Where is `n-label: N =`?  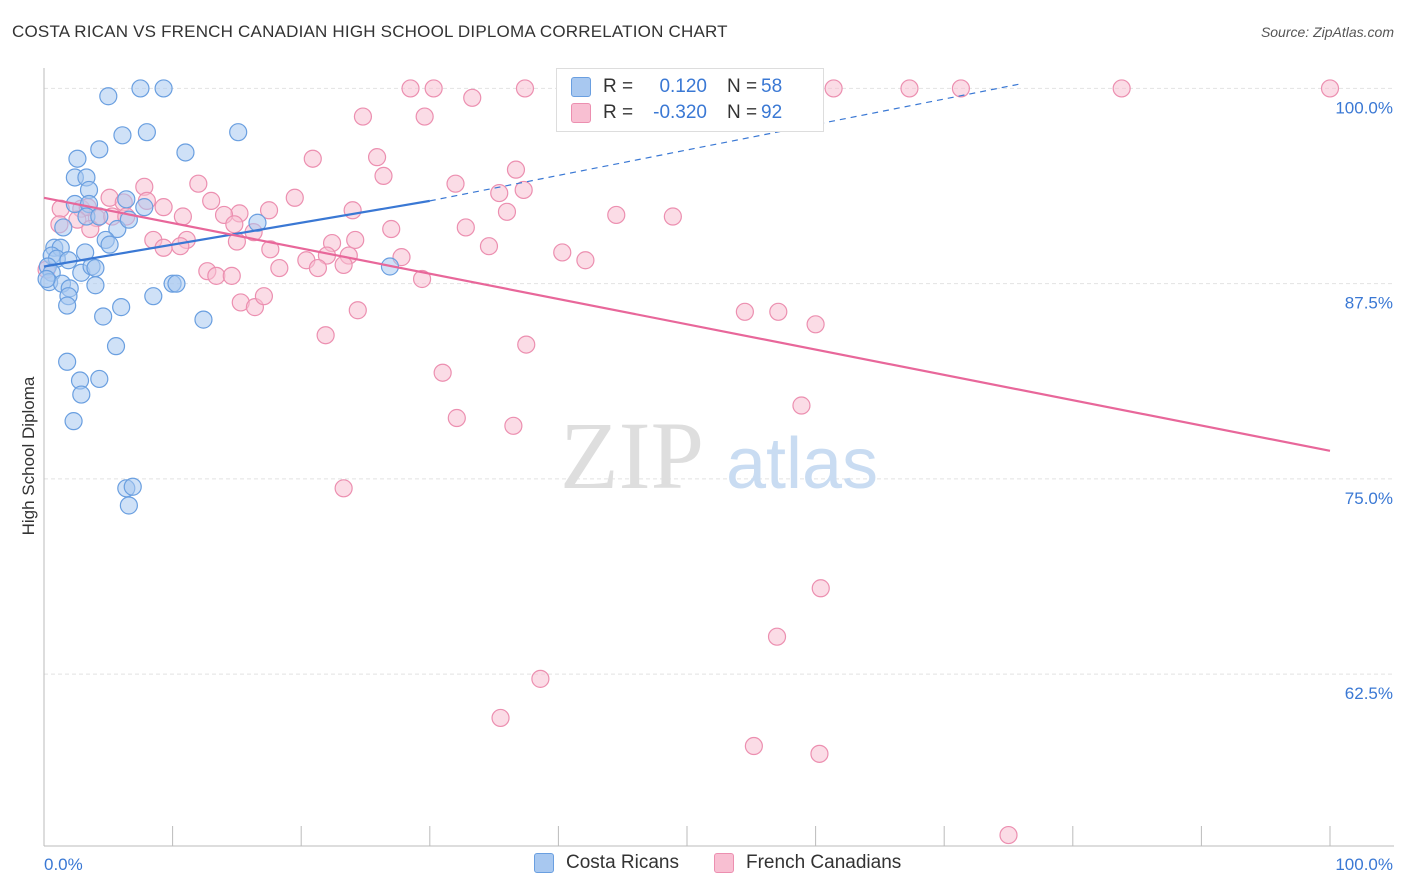
n-label: N = is located at coordinates (742, 86).